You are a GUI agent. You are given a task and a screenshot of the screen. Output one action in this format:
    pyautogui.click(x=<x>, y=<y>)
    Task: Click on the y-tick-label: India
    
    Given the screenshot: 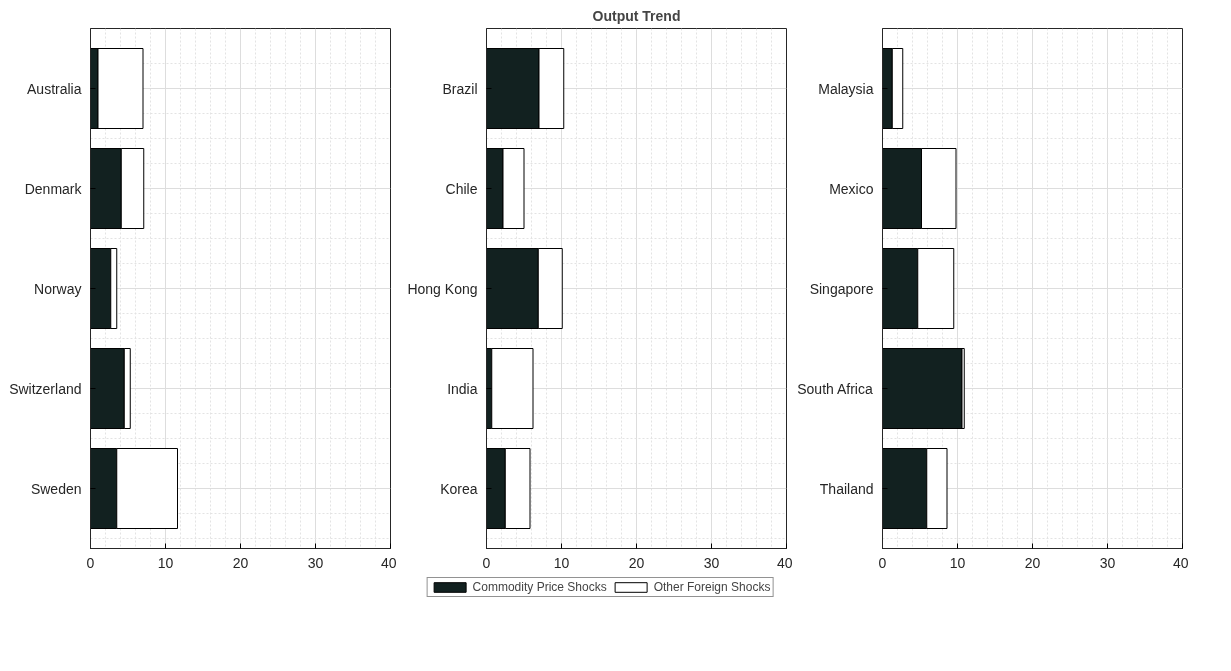 What is the action you would take?
    pyautogui.click(x=462, y=388)
    